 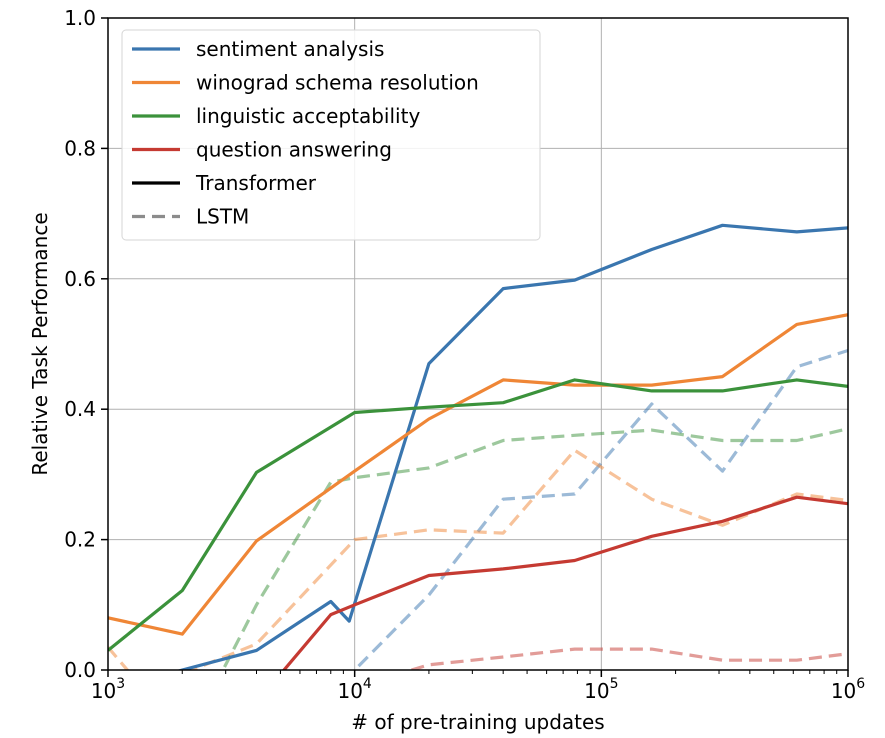 I want to click on legend-label: linguistic acceptability, so click(x=308, y=116).